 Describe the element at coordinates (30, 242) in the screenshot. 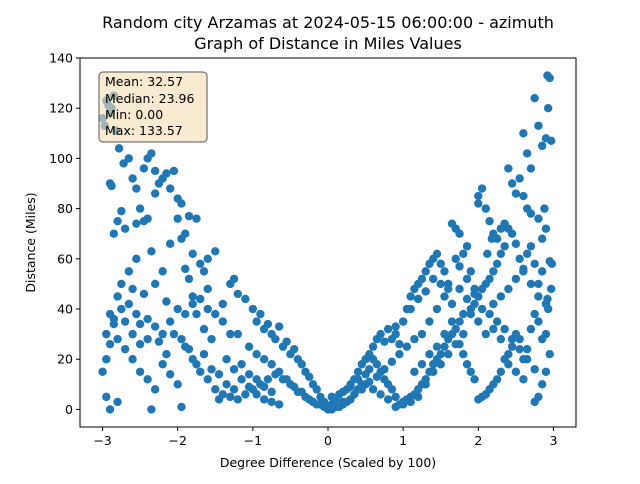

I see `y-axis-label: Distance (Miles)` at that location.